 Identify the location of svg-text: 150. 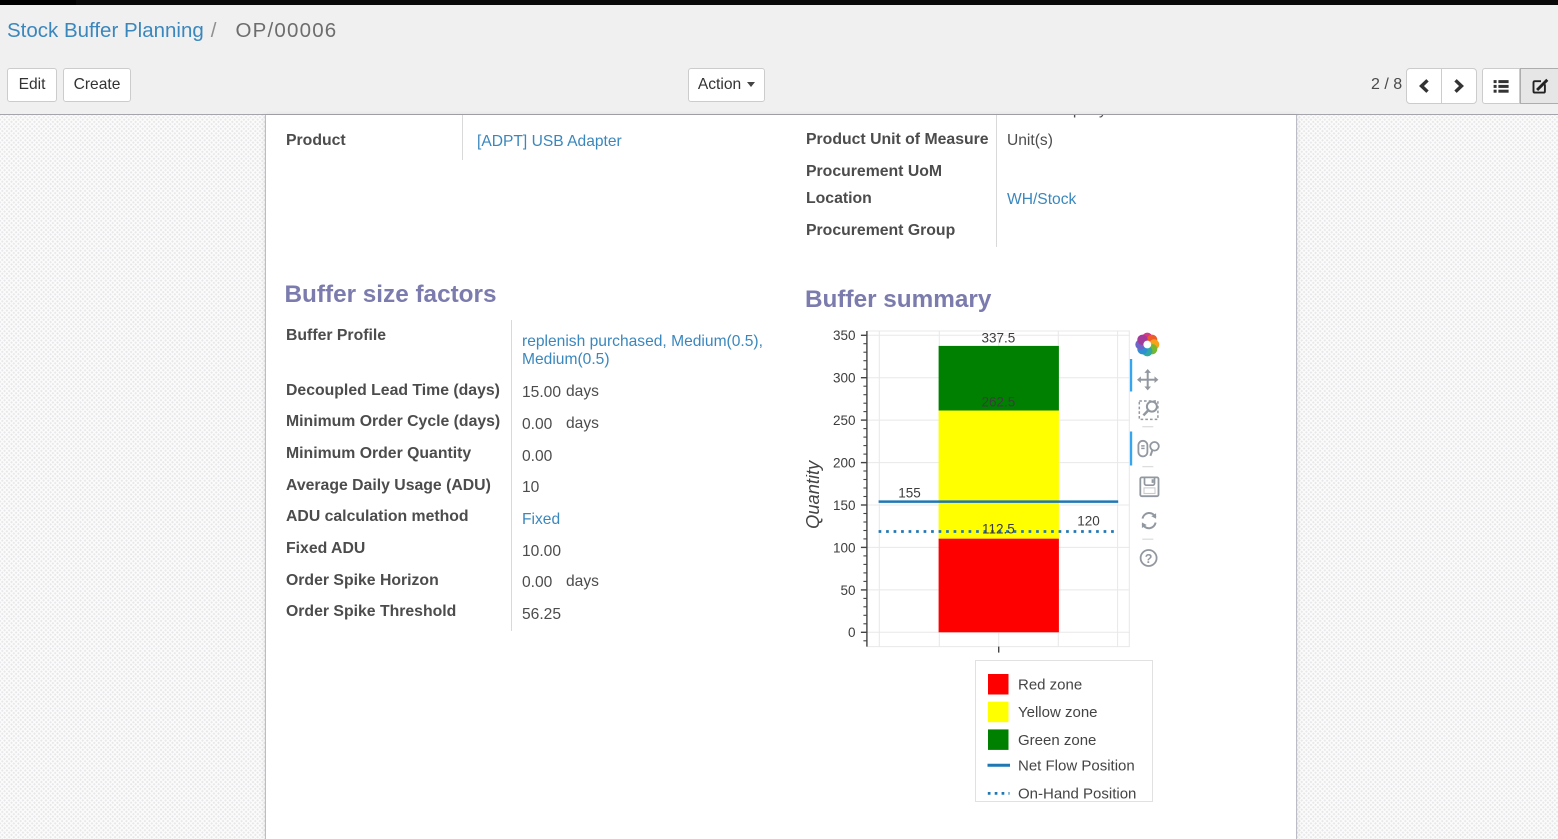
(844, 505).